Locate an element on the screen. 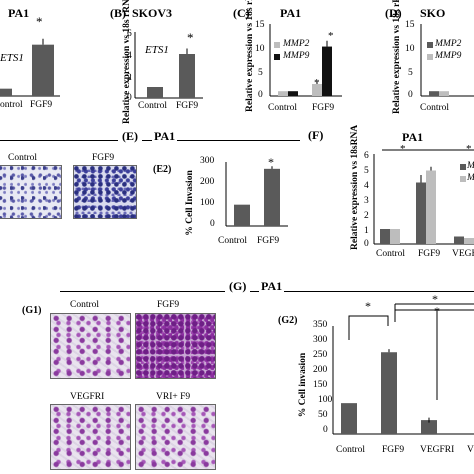 The width and height of the screenshot is (474, 474). panel-b-star: * is located at coordinates (190, 37).